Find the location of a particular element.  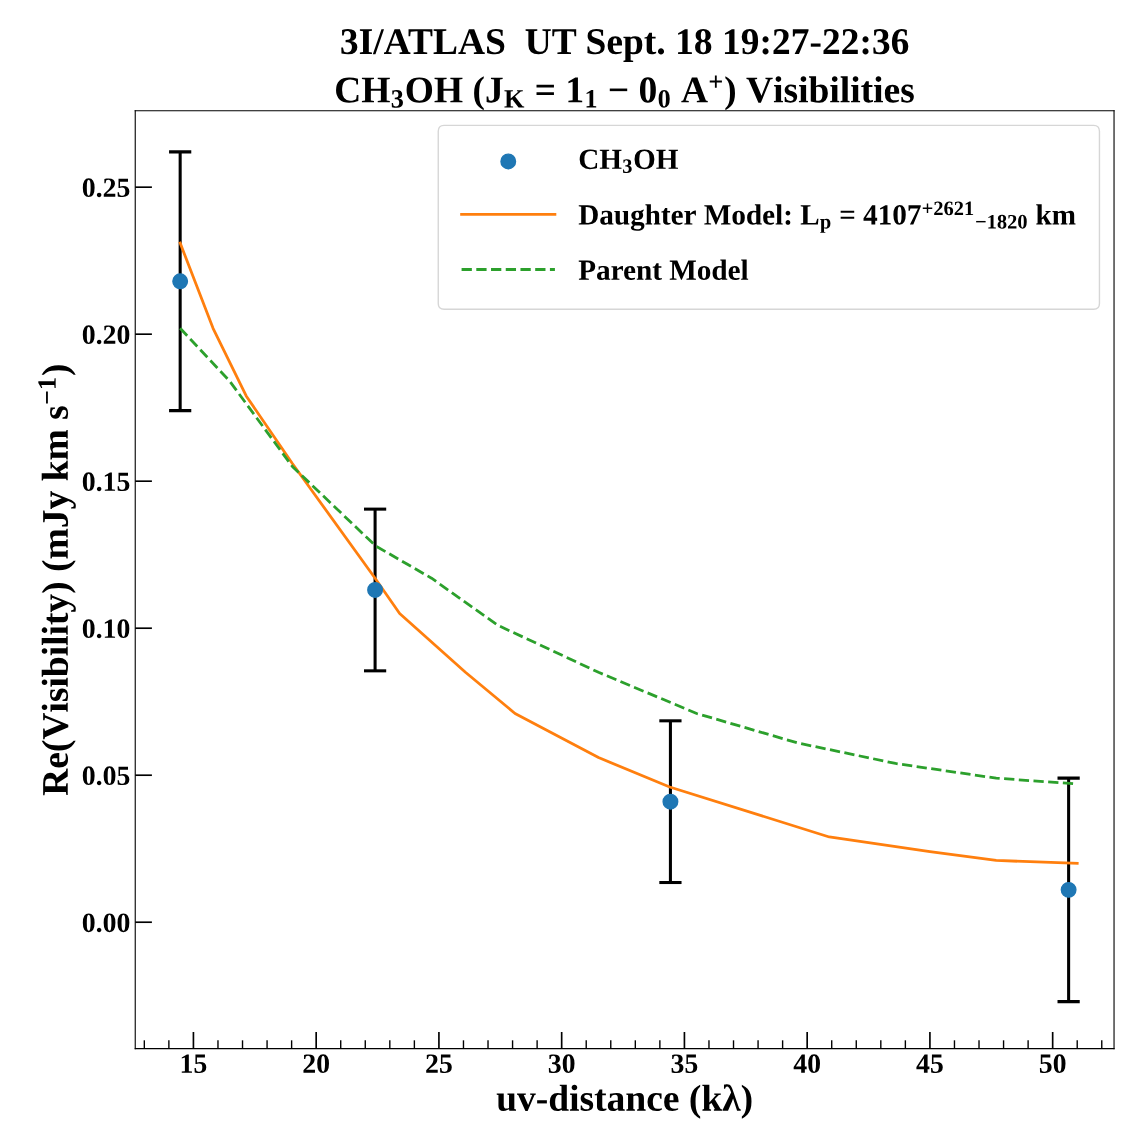

x-tick-label: 50 is located at coordinates (1052, 1064).